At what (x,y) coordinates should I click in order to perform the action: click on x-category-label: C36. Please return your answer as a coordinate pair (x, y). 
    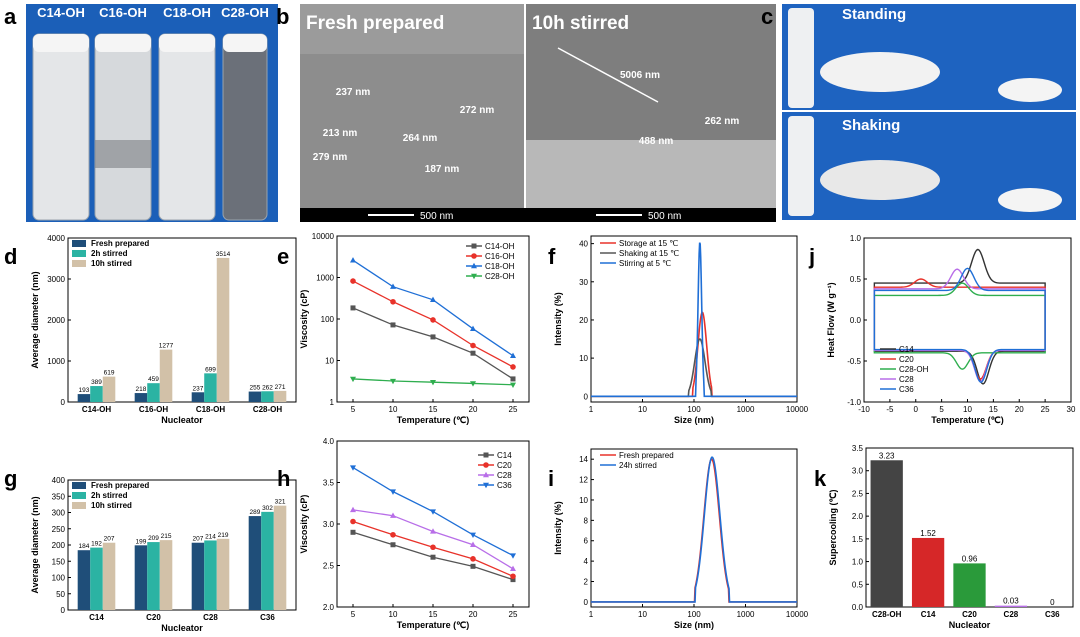
    Looking at the image, I should click on (267, 617).